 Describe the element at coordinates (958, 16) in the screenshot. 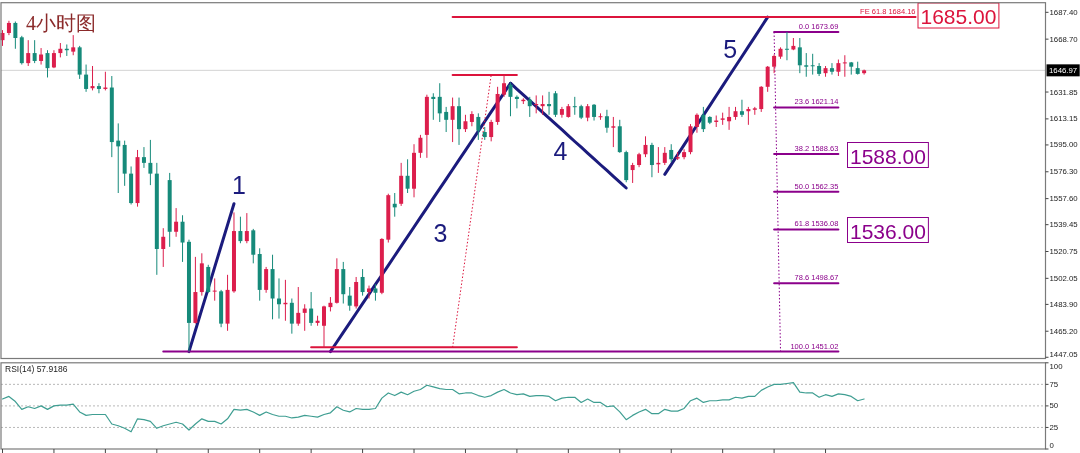

I see `text: 1685.00` at that location.